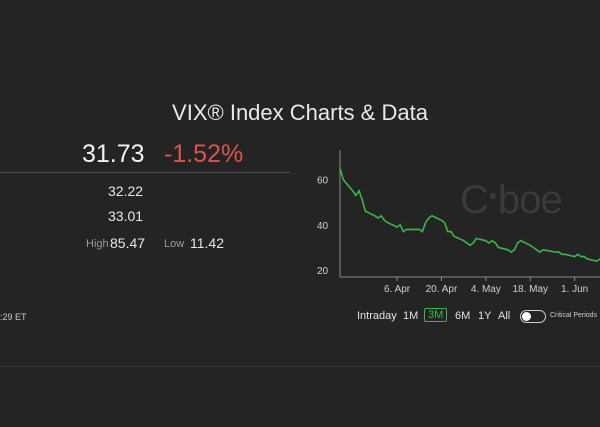  What do you see at coordinates (126, 216) in the screenshot?
I see `open-value: 33.01` at bounding box center [126, 216].